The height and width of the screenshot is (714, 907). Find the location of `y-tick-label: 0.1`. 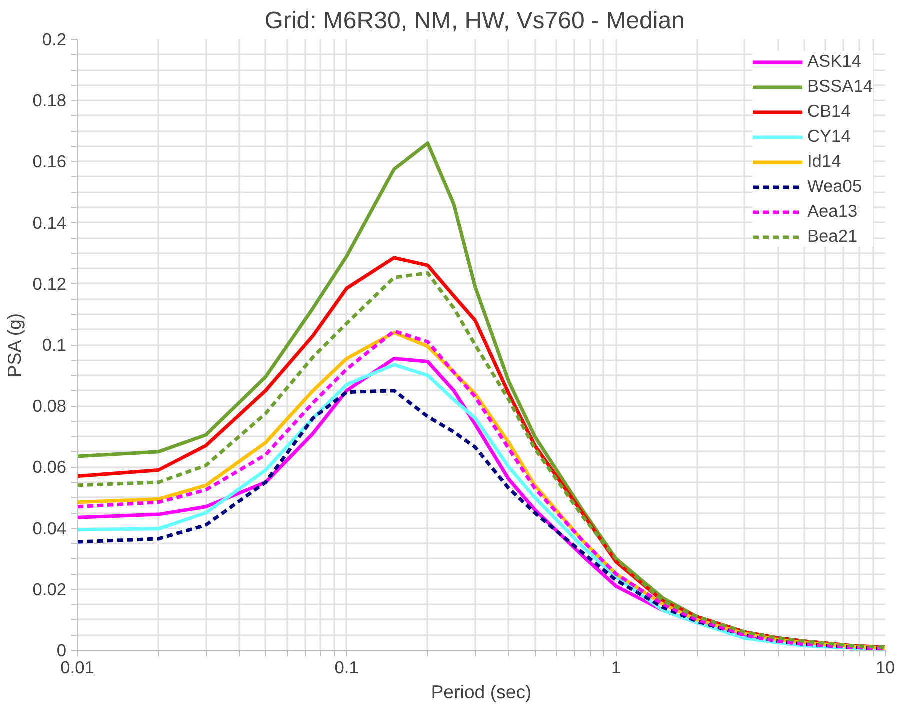

y-tick-label: 0.1 is located at coordinates (54, 345).